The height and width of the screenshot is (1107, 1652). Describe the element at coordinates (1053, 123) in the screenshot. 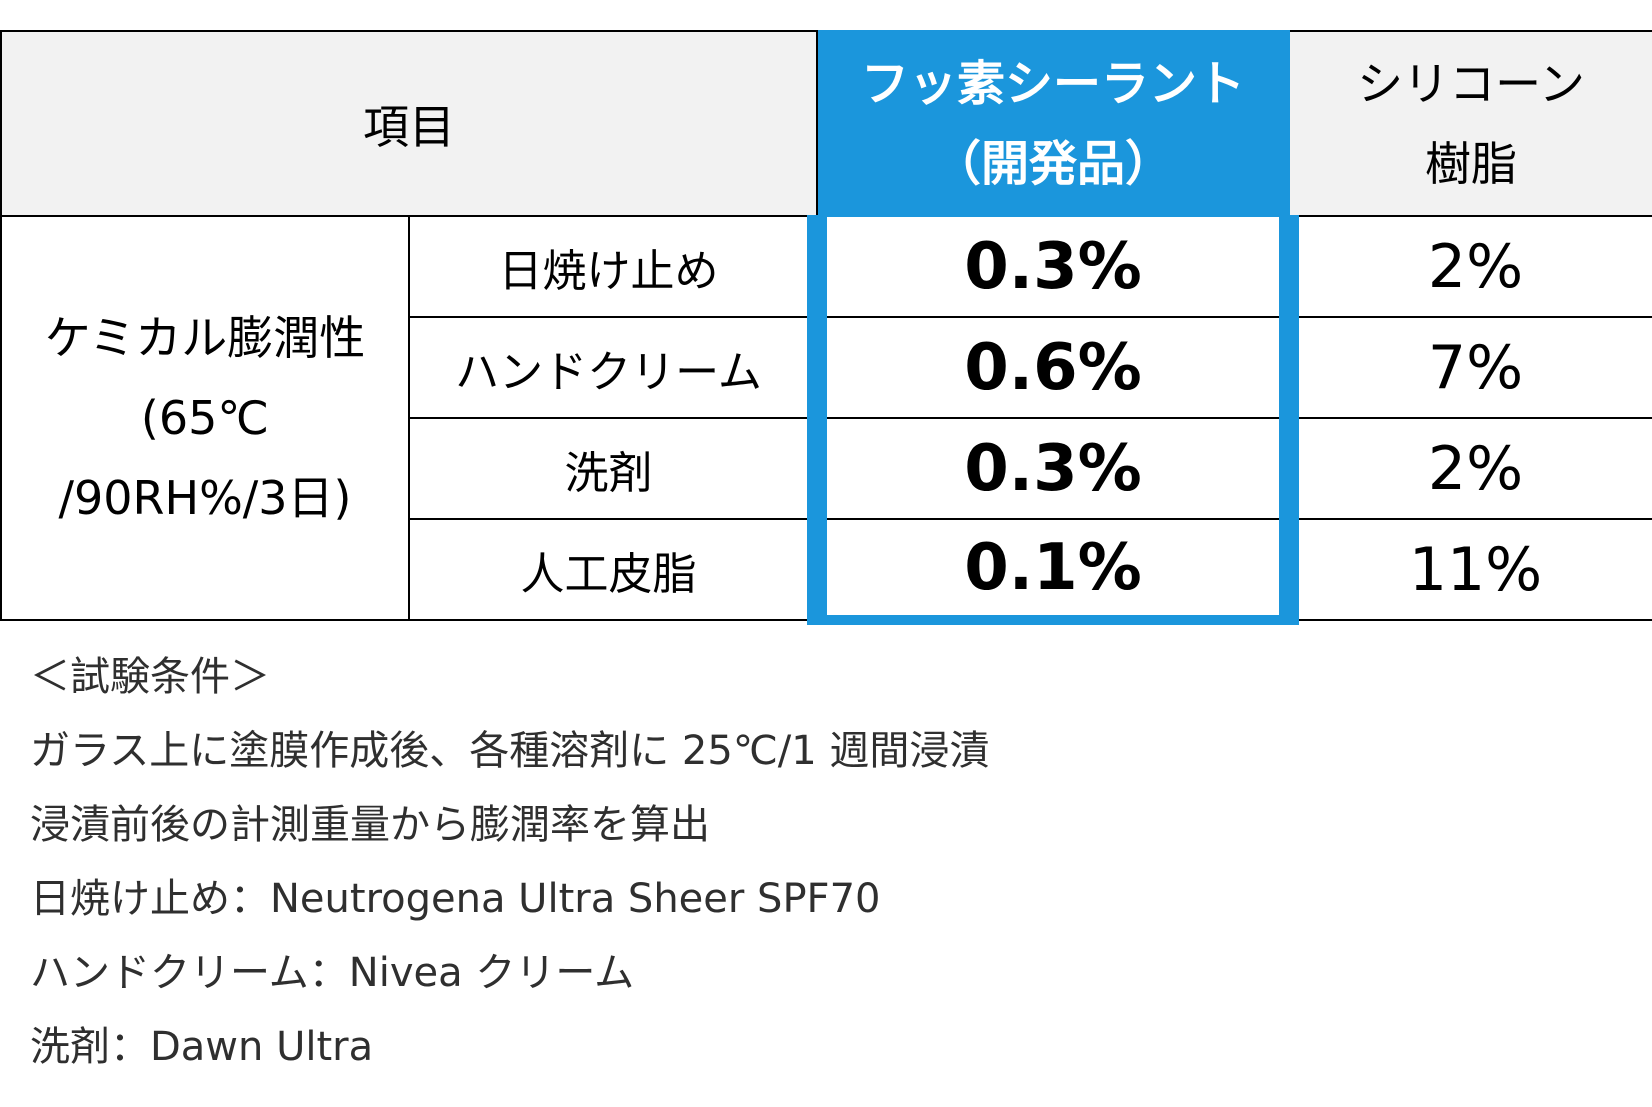

I see `header-fluoro-sealant: フッ素シーラント （開発品）` at that location.